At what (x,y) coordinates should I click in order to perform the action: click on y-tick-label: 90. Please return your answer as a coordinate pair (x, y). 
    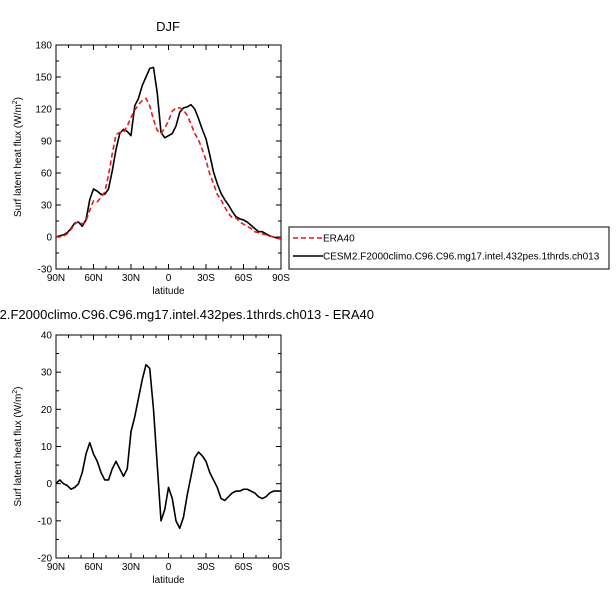
    Looking at the image, I should click on (47, 142).